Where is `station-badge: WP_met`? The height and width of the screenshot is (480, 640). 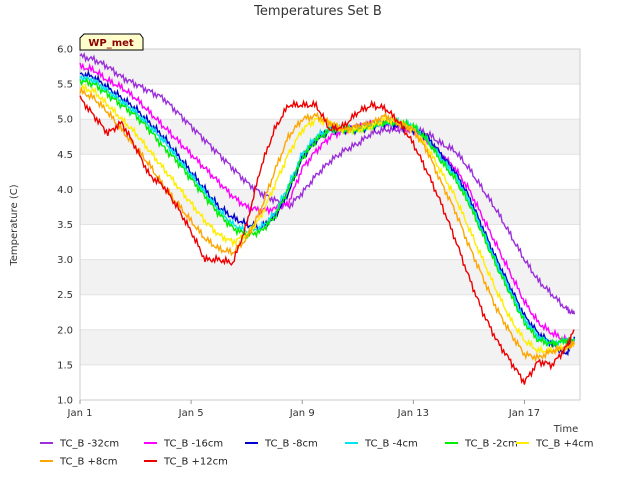 station-badge: WP_met is located at coordinates (111, 42).